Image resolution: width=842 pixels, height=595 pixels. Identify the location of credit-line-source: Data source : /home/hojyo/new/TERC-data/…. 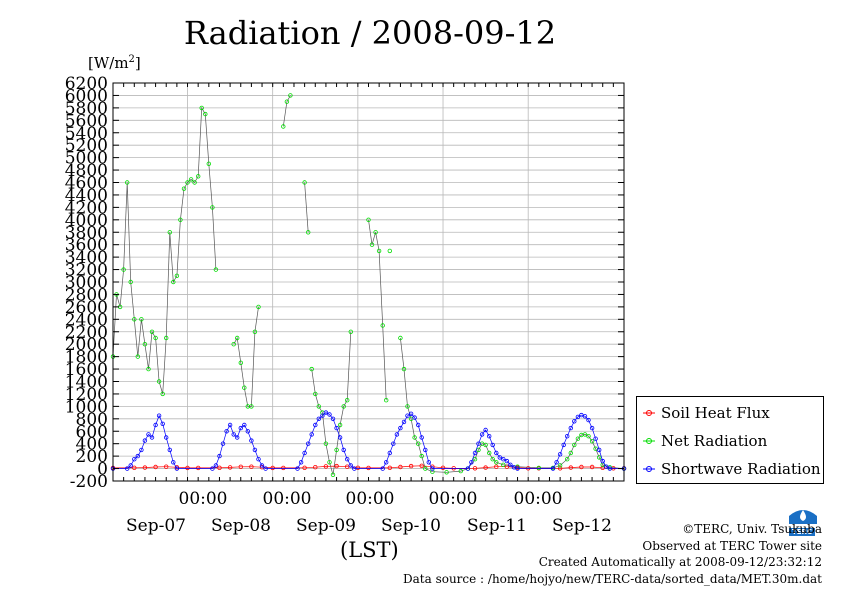
(612, 578).